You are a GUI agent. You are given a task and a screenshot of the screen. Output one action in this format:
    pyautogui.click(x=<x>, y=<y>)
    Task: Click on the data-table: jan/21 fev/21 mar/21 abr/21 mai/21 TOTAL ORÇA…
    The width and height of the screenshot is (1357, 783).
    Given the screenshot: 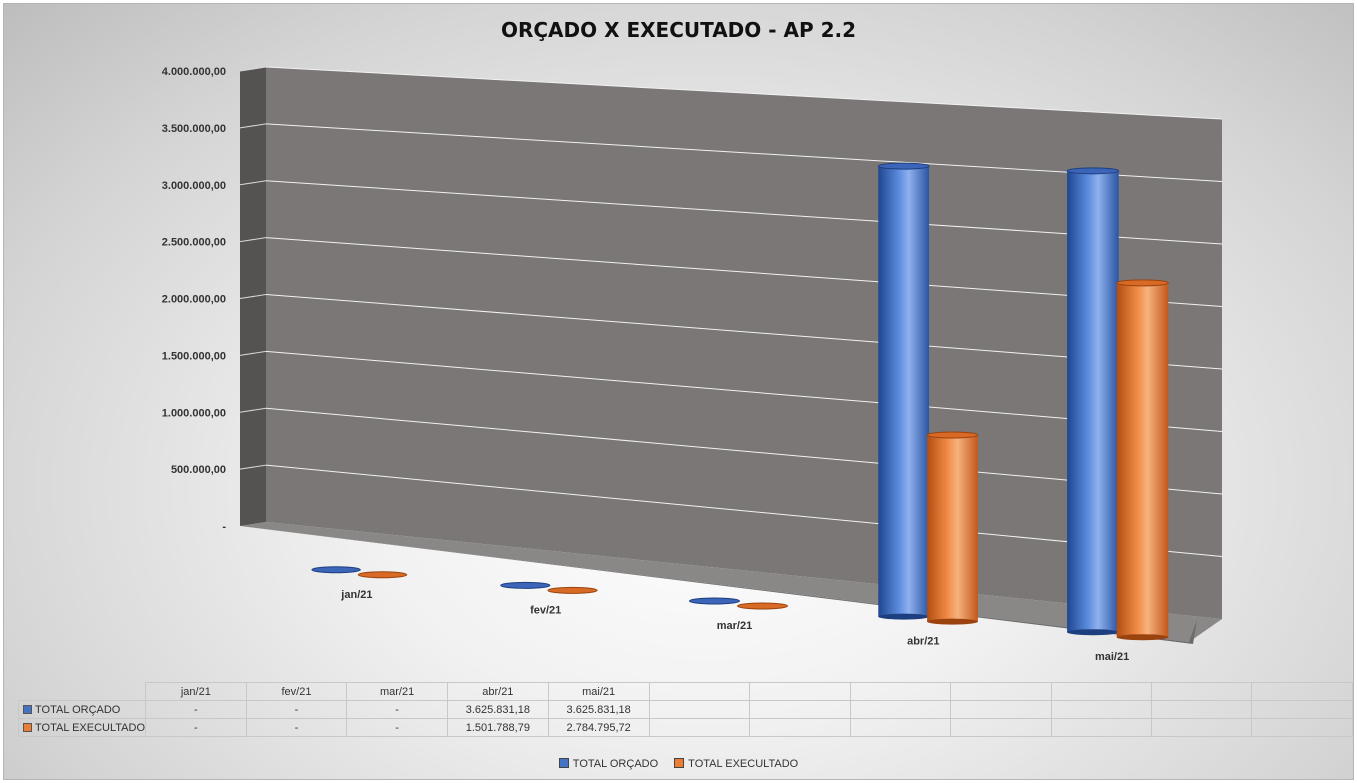 What is the action you would take?
    pyautogui.click(x=685, y=709)
    